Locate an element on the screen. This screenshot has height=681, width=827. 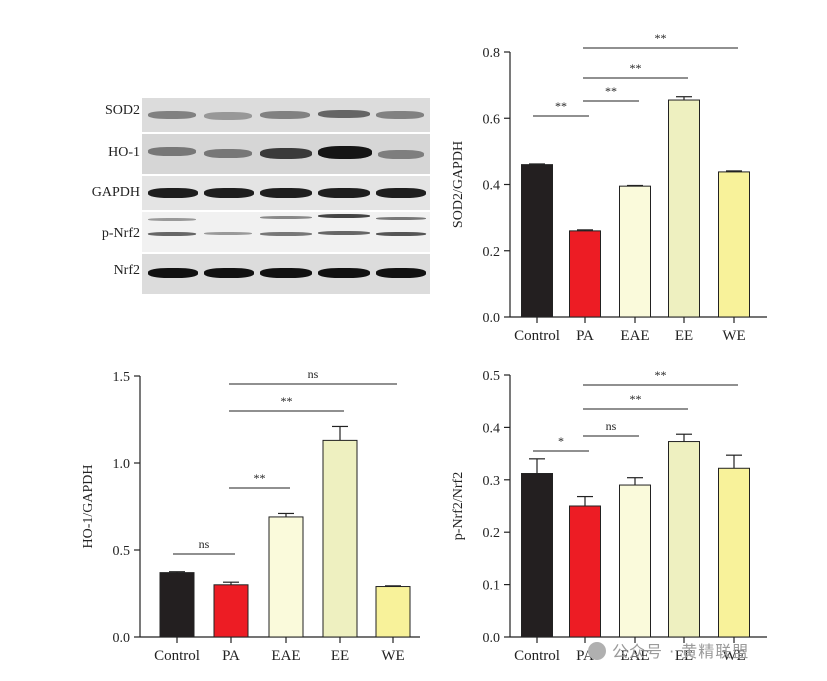
watermark-text: 公众号 · 黄精联盟 is located at coordinates (681, 651).